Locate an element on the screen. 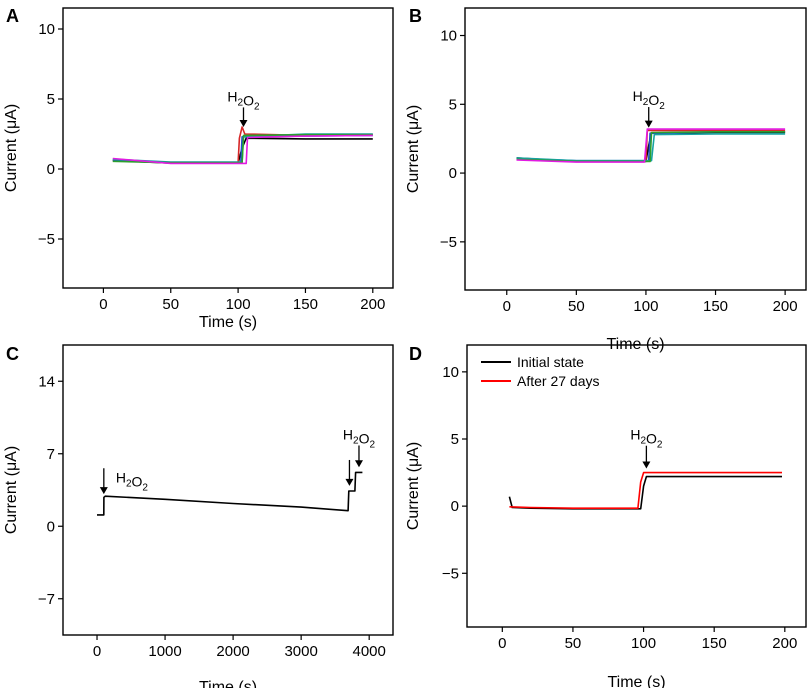  panel-c-x-tick-label: 3000 is located at coordinates (300, 651).